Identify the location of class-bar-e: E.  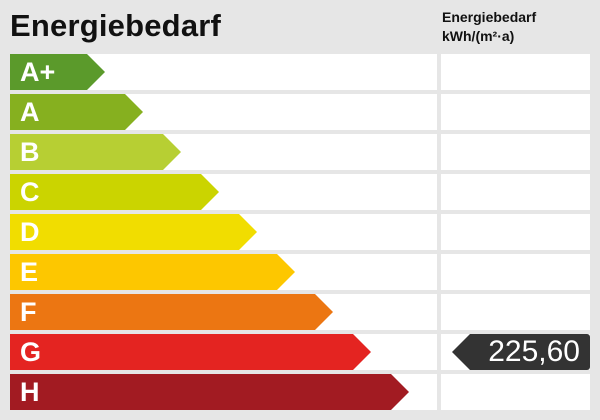
(152, 272).